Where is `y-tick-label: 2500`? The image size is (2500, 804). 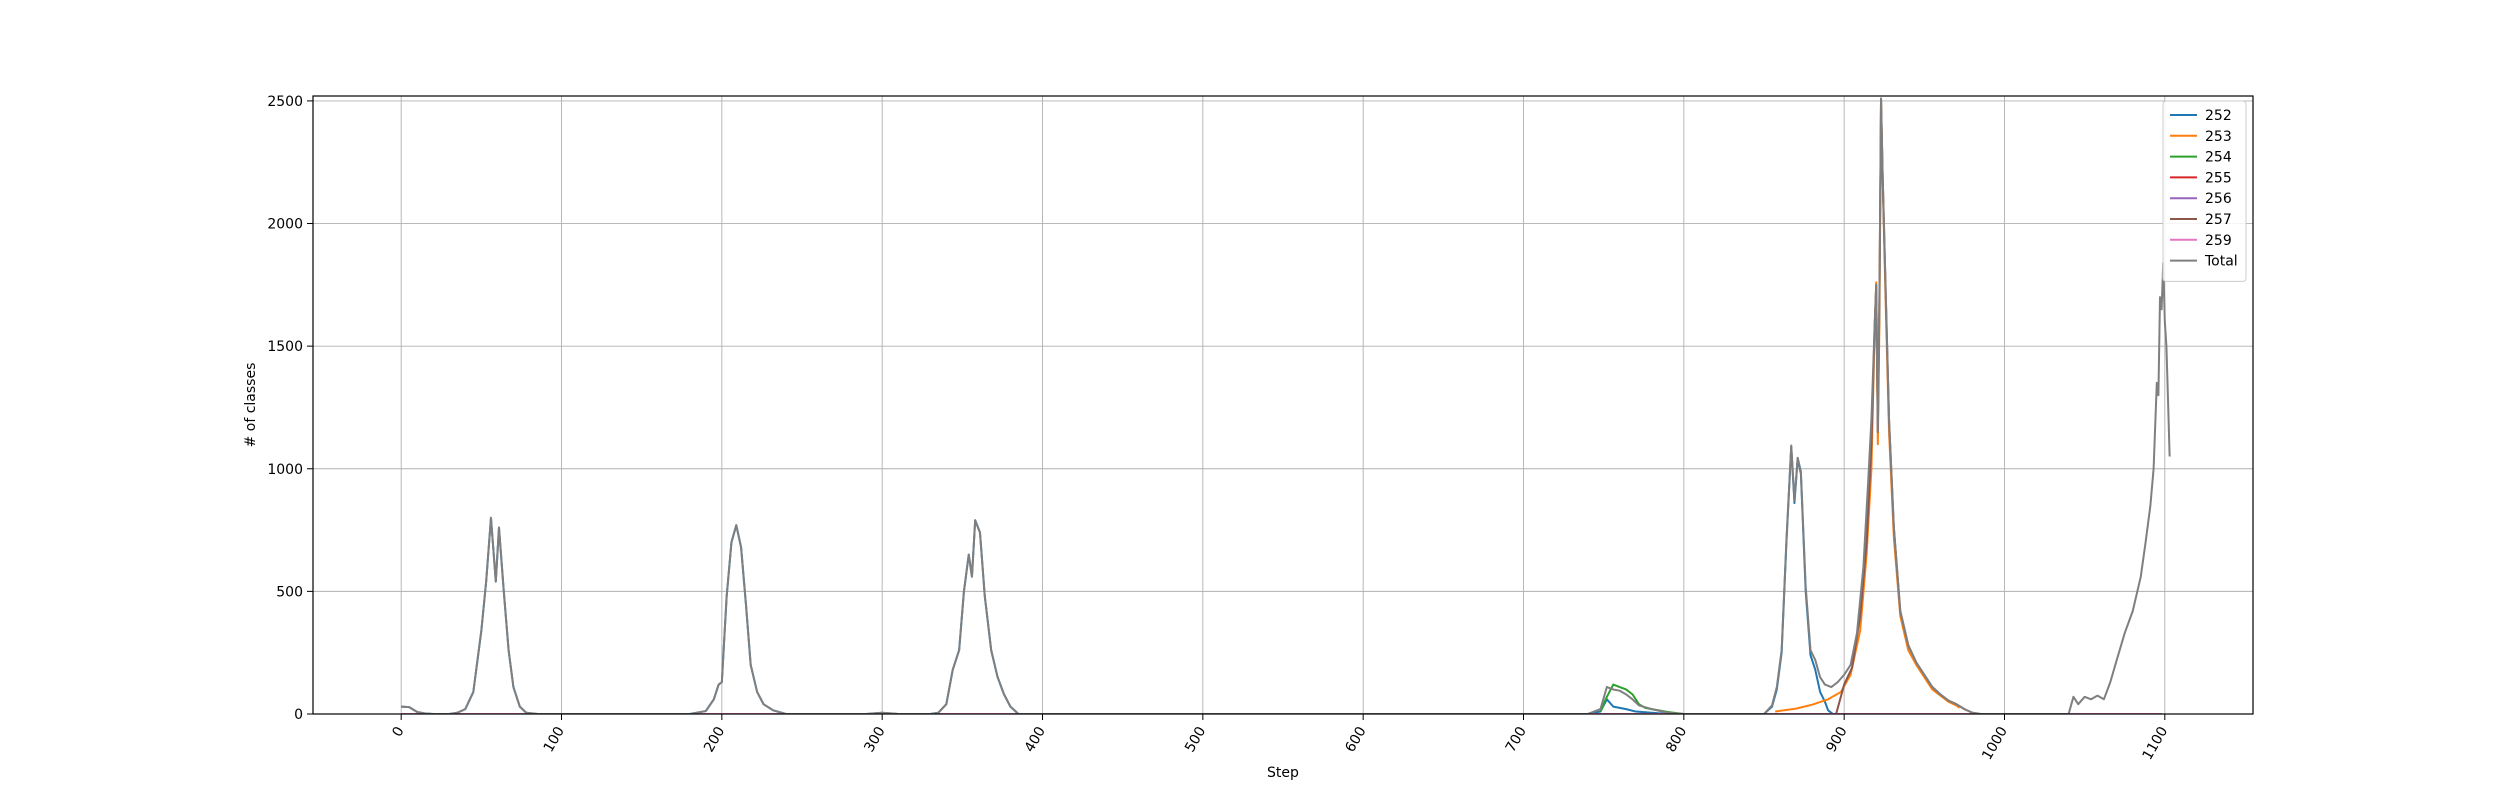 y-tick-label: 2500 is located at coordinates (285, 102).